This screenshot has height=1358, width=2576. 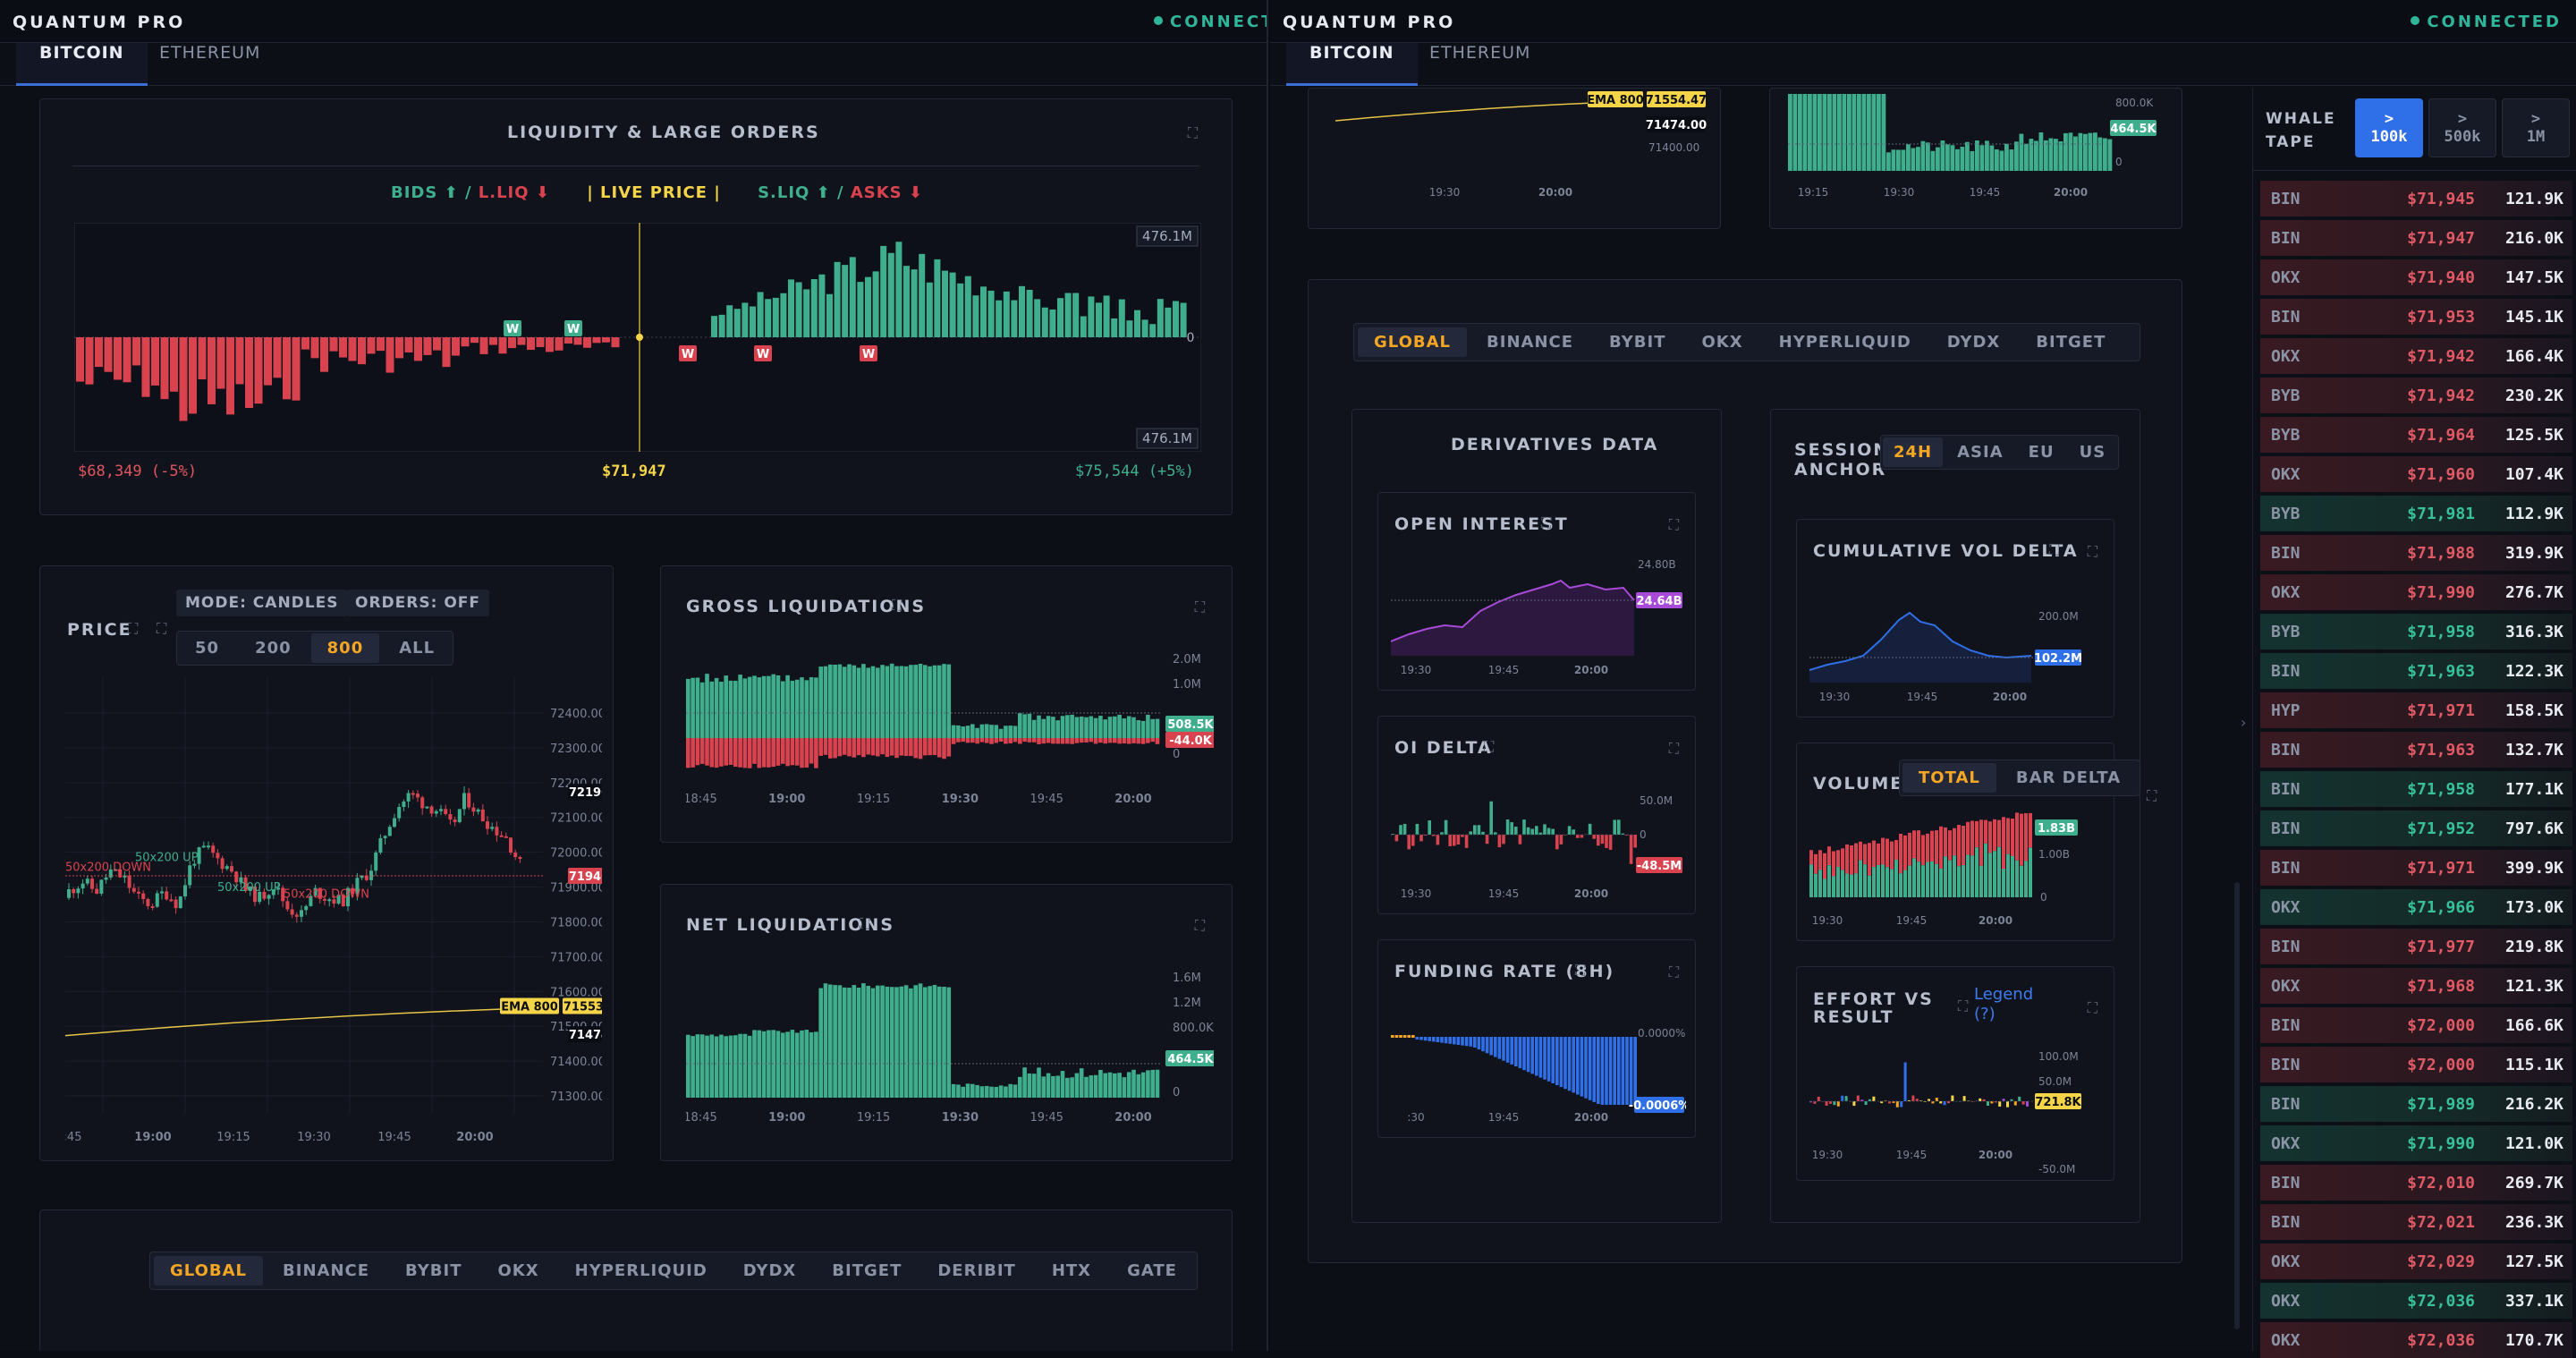 What do you see at coordinates (2243, 722) in the screenshot?
I see `collapse-chevron-icon: ›` at bounding box center [2243, 722].